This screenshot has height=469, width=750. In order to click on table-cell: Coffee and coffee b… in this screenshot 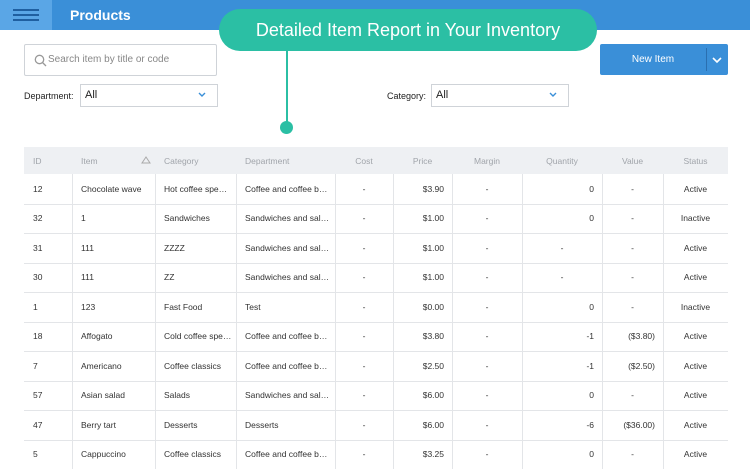, I will do `click(286, 188)`.